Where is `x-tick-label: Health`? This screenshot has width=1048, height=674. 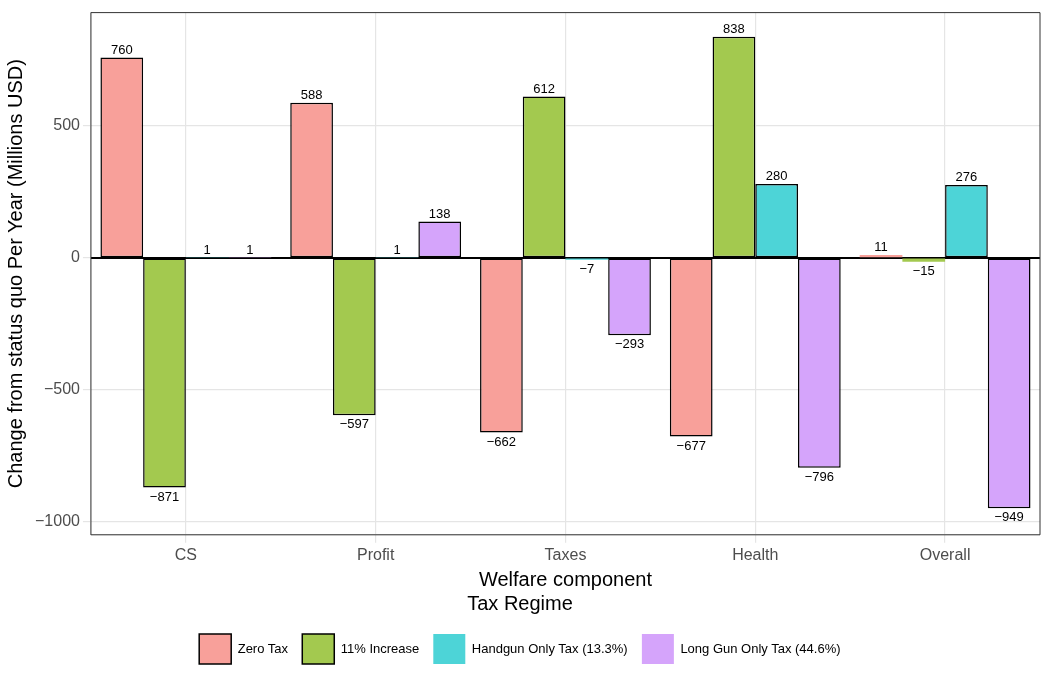 x-tick-label: Health is located at coordinates (755, 554).